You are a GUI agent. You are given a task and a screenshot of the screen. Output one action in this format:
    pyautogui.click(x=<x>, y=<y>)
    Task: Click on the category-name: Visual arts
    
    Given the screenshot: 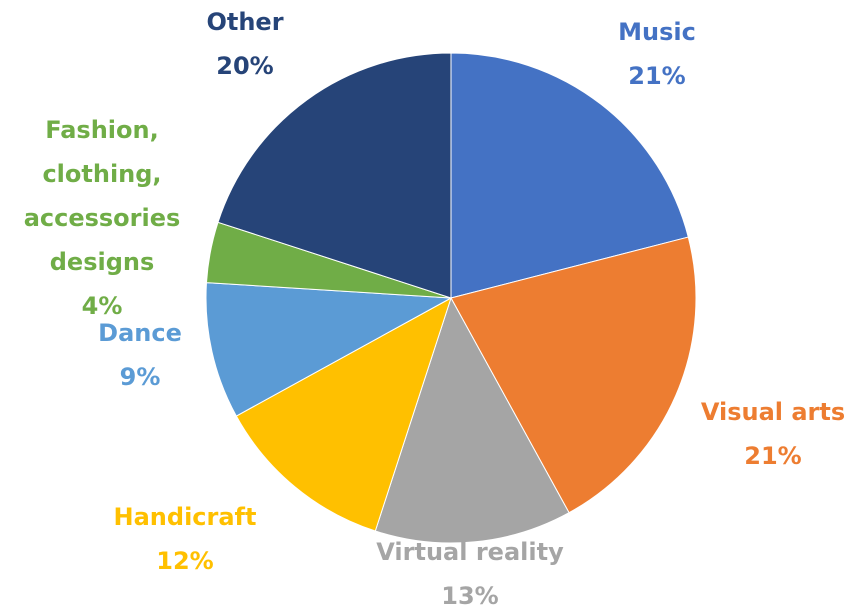 What is the action you would take?
    pyautogui.click(x=773, y=412)
    